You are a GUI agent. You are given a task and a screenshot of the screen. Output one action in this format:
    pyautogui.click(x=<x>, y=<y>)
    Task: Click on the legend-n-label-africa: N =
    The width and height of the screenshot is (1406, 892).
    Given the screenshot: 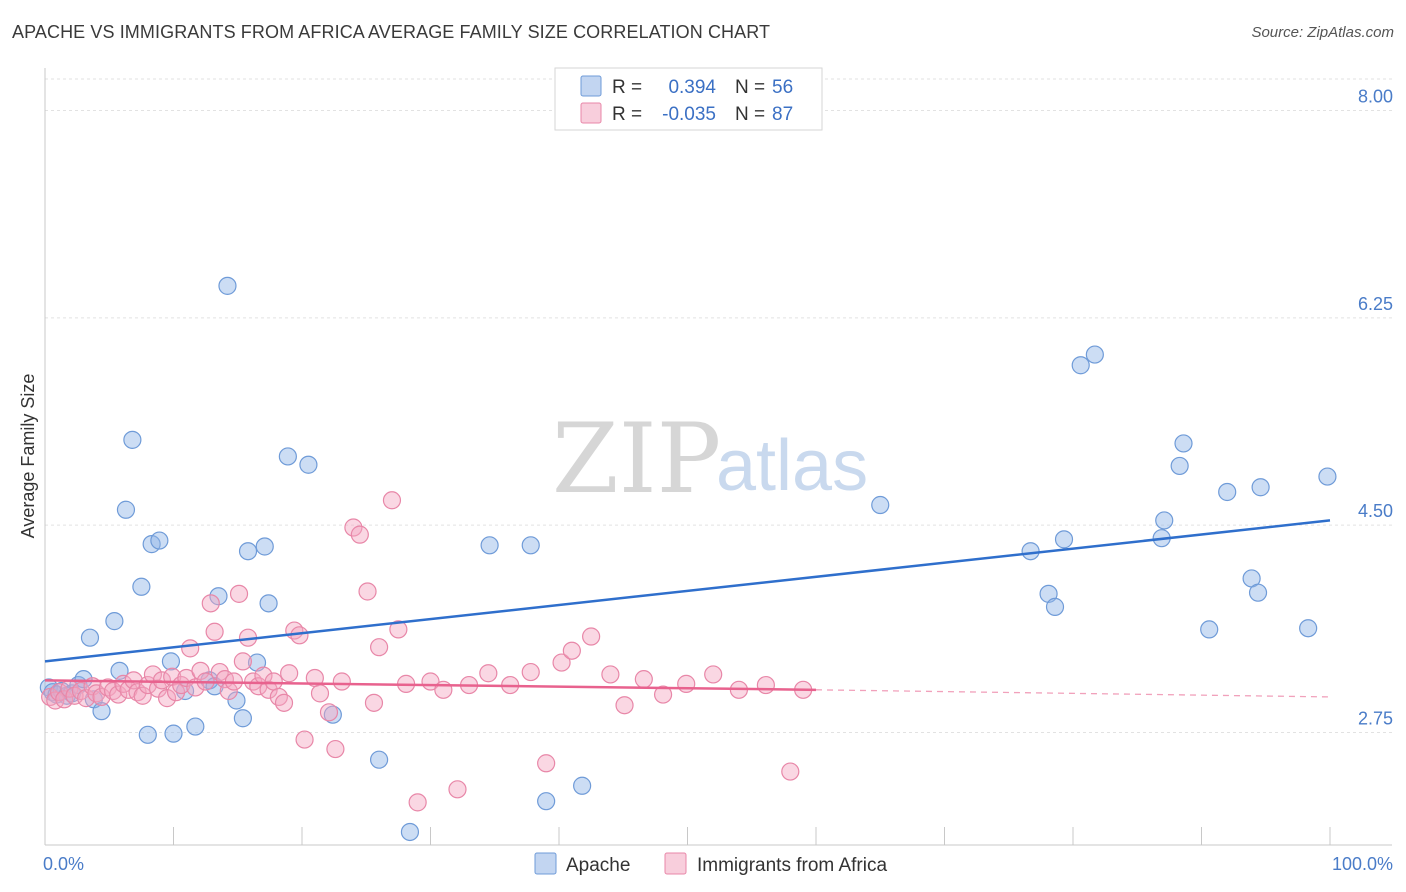 What is the action you would take?
    pyautogui.click(x=750, y=114)
    